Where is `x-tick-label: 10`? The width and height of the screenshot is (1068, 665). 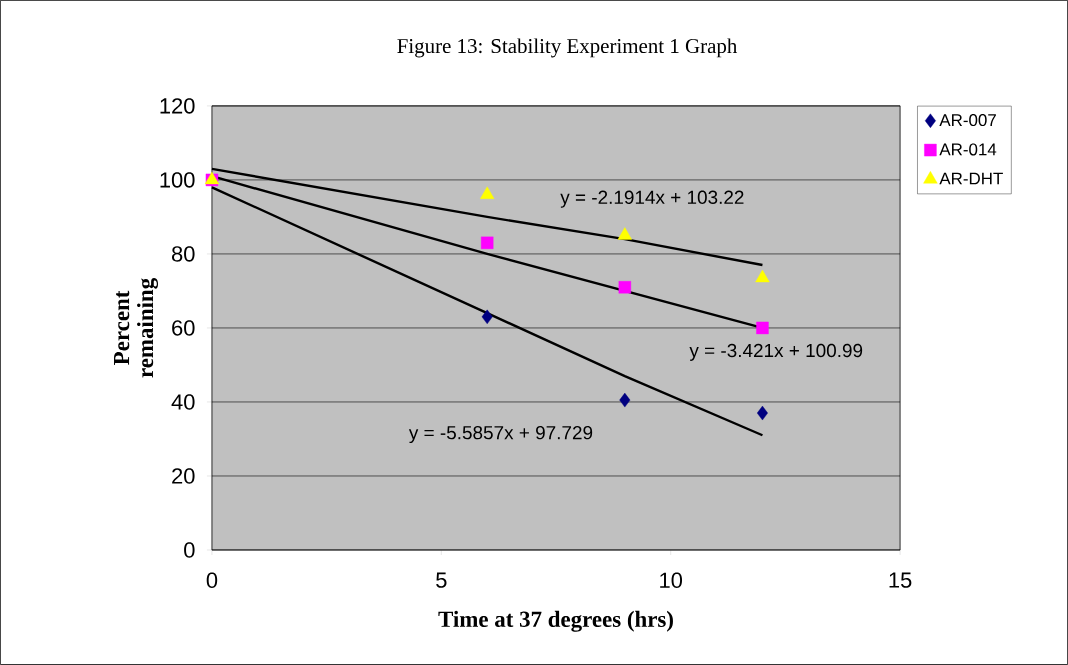 x-tick-label: 10 is located at coordinates (671, 580).